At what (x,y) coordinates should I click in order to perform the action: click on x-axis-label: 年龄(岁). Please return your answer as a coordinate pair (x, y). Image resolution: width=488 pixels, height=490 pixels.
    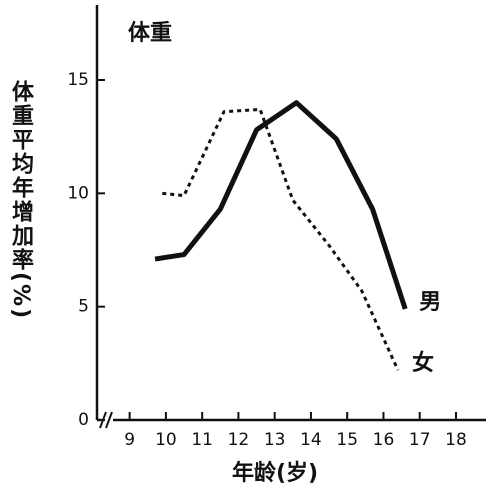
    Looking at the image, I should click on (275, 473).